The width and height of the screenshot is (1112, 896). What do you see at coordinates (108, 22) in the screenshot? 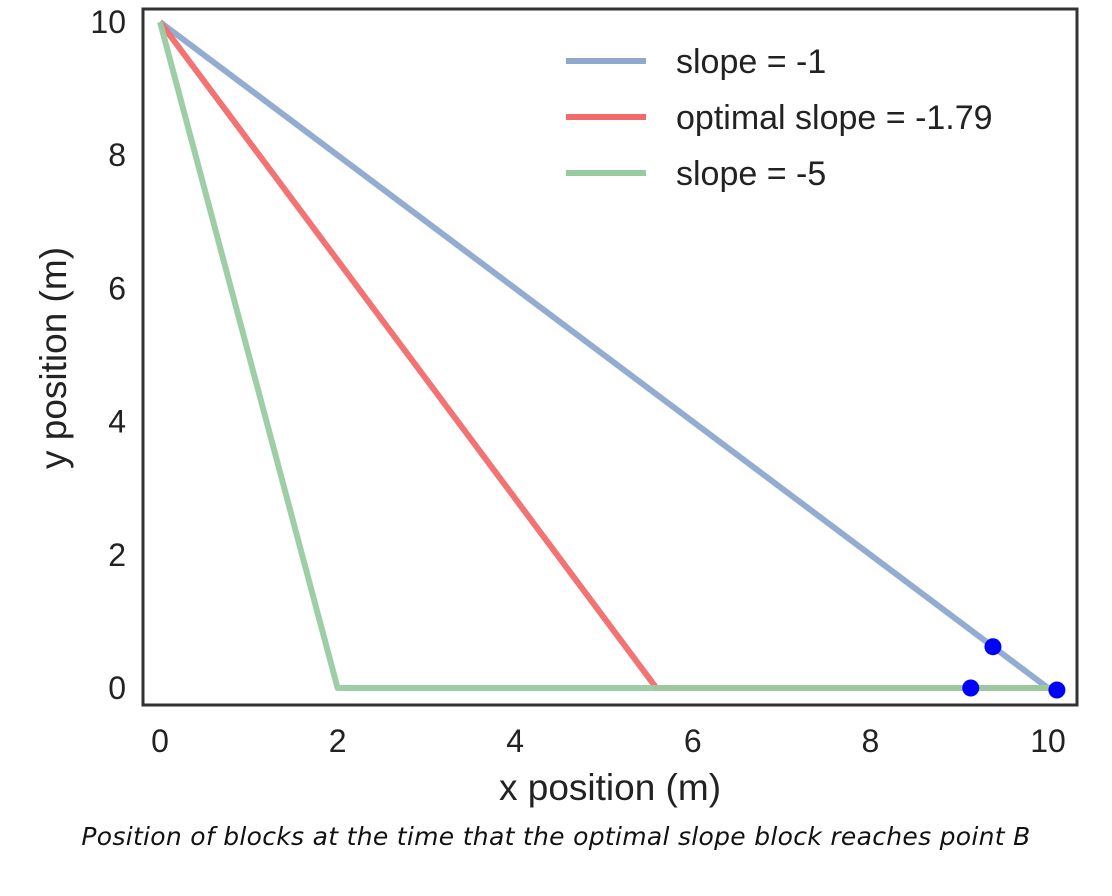
I see `y-tick-label: 10` at bounding box center [108, 22].